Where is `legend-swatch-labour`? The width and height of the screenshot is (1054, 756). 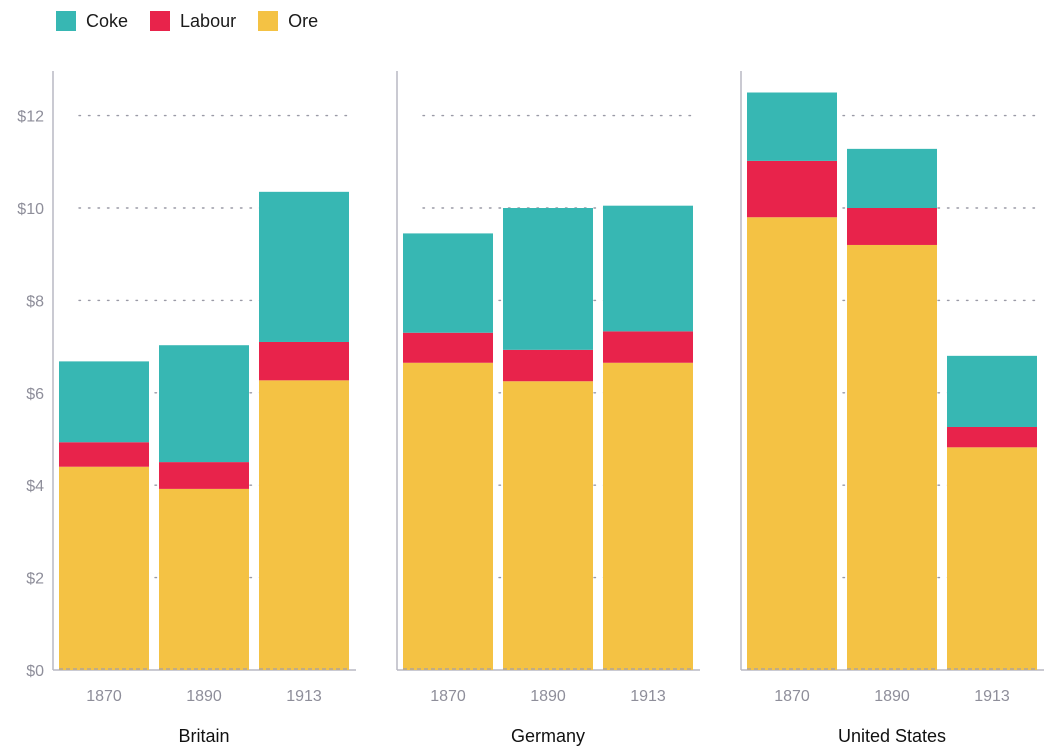
legend-swatch-labour is located at coordinates (160, 21).